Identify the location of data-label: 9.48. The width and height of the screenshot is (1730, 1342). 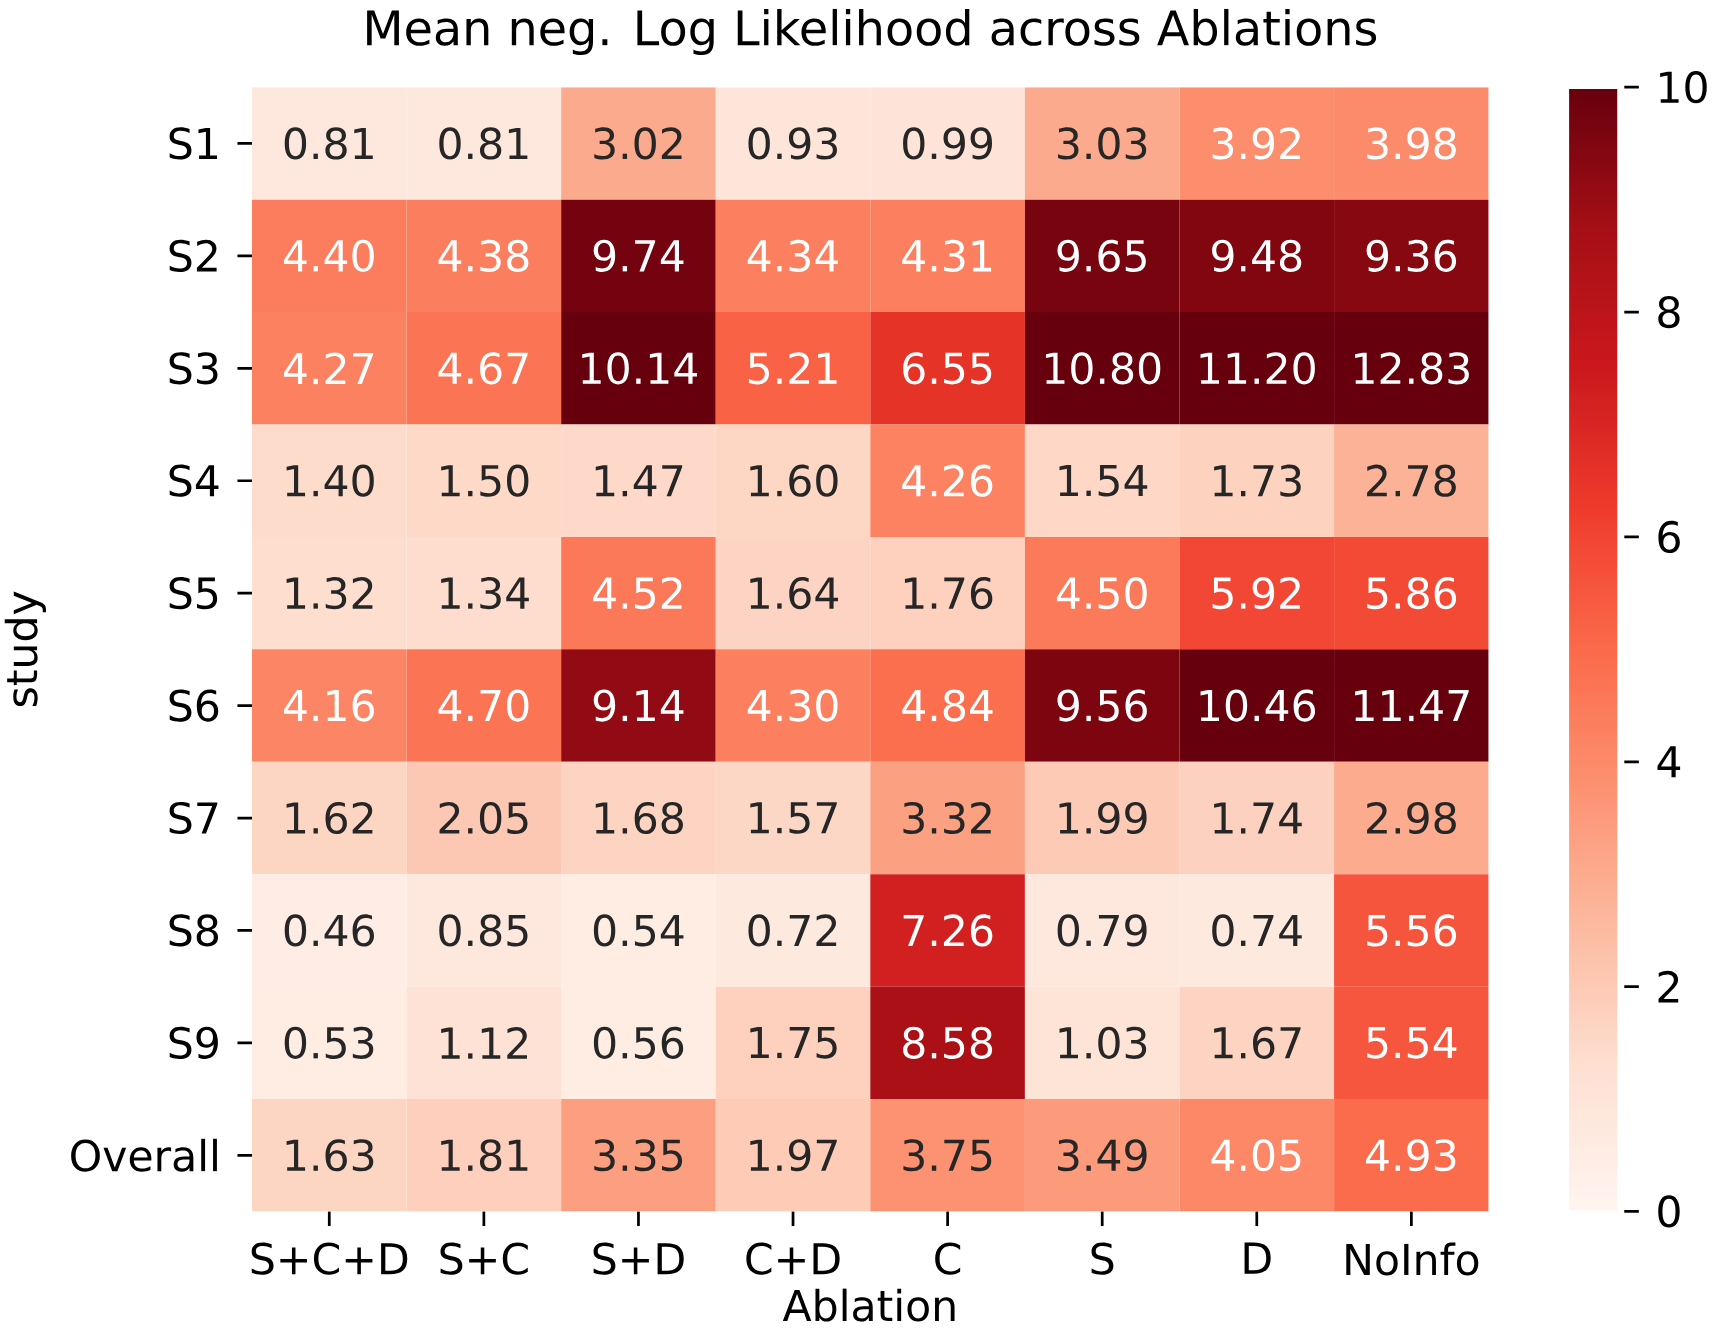
(1257, 255).